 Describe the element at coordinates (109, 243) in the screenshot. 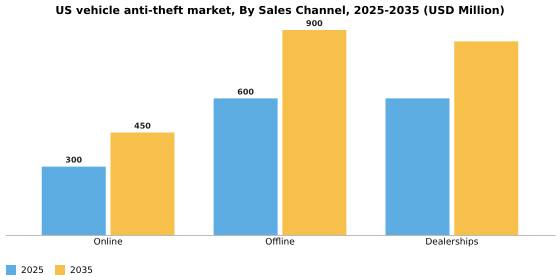

I see `x-tick-label: Online` at that location.